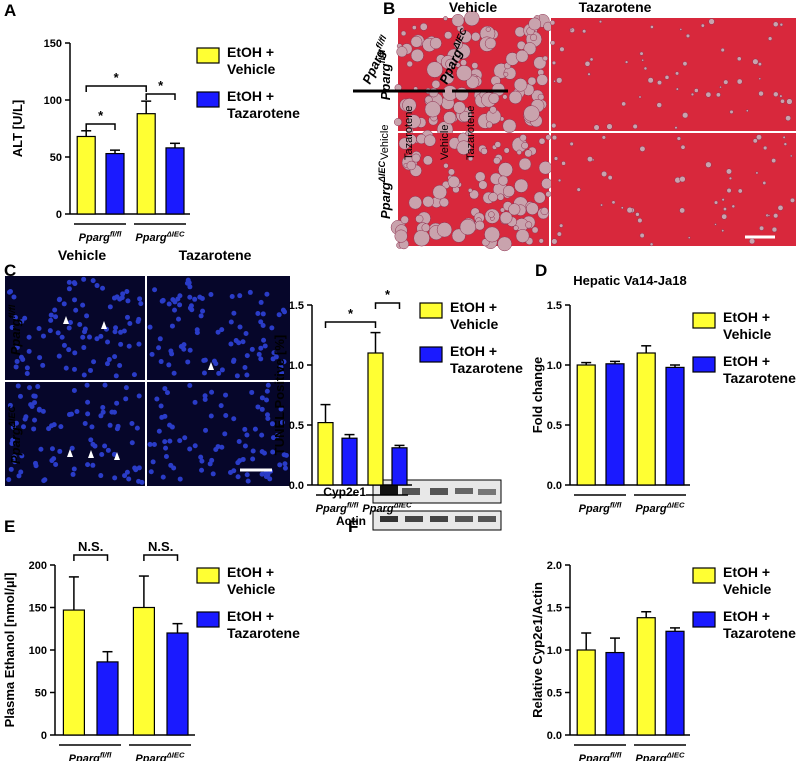  Describe the element at coordinates (704, 575) in the screenshot. I see `legend-swatch` at that location.